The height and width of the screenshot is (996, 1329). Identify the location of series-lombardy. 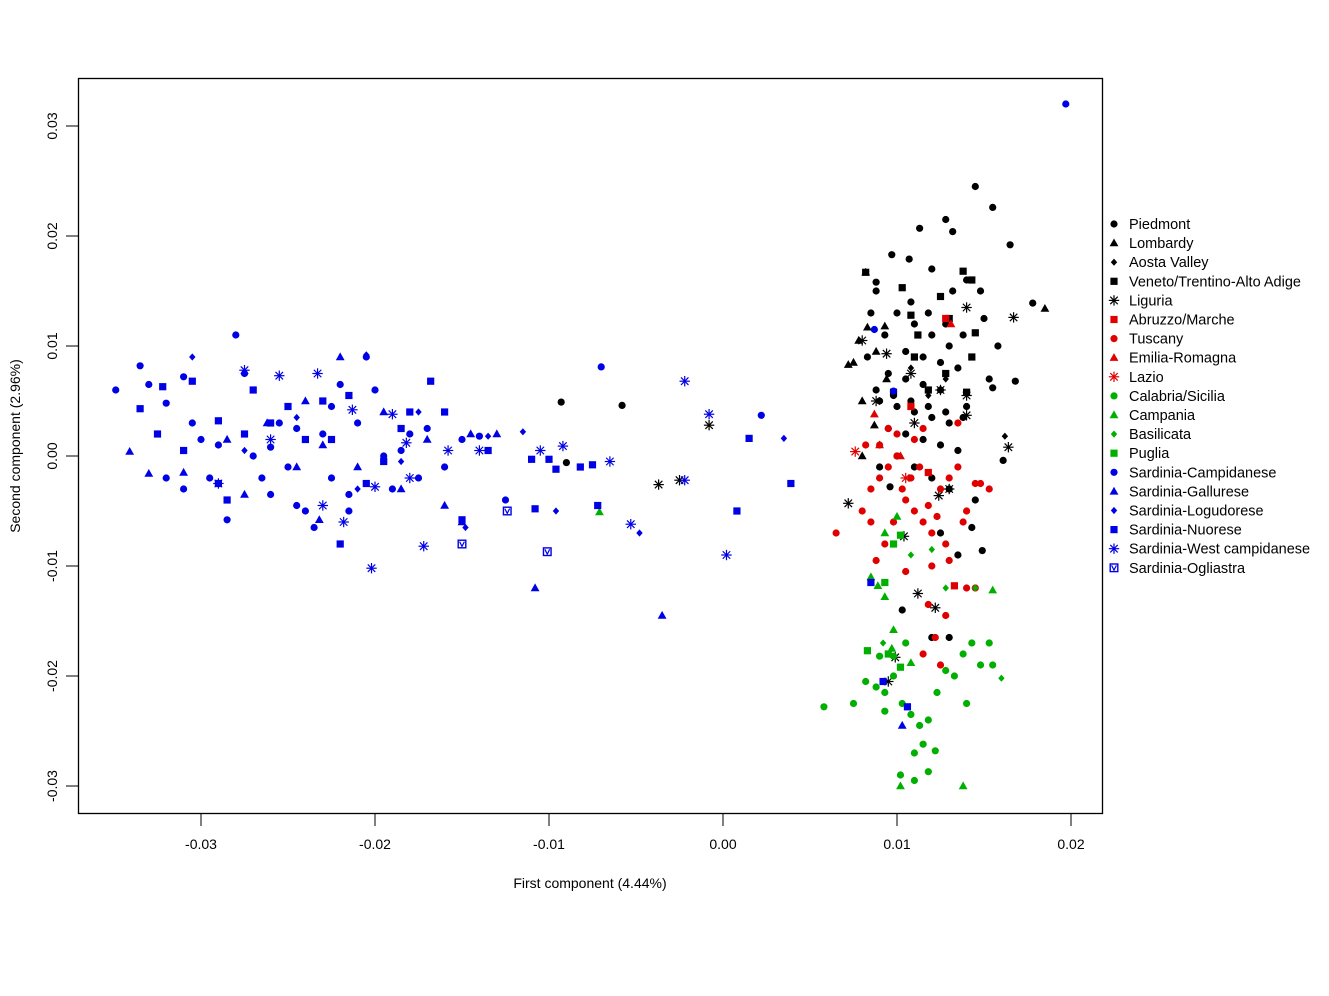
(946, 363).